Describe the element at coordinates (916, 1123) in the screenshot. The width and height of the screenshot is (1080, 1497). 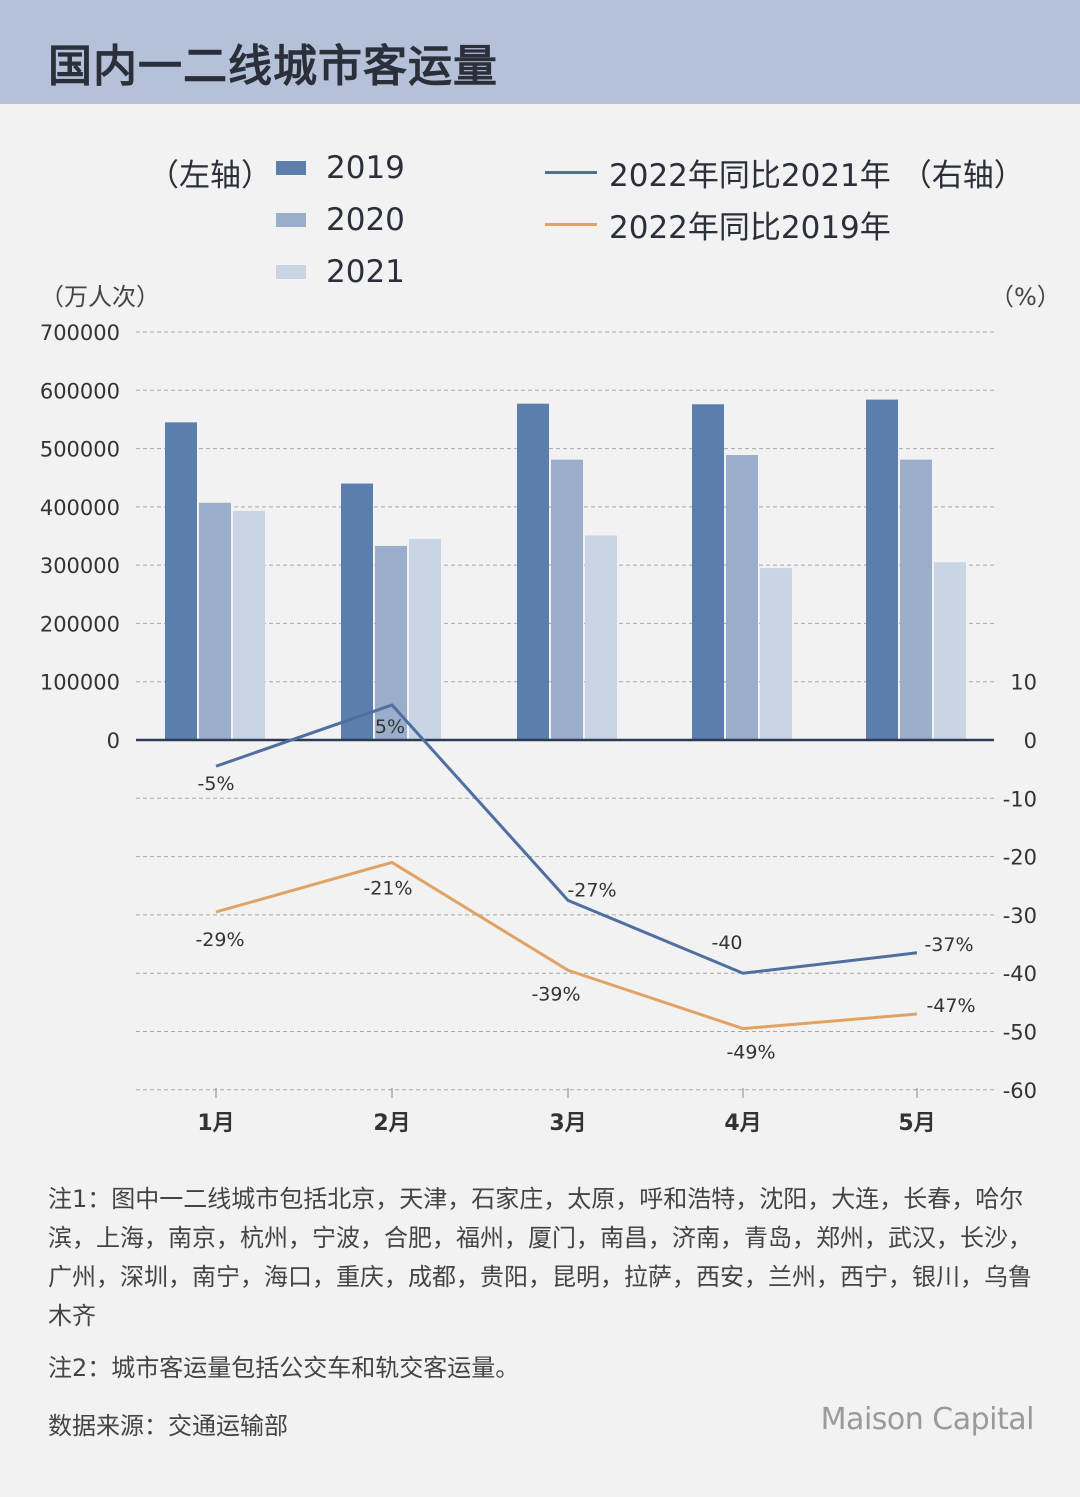
I see `x-tick-label: 5月` at that location.